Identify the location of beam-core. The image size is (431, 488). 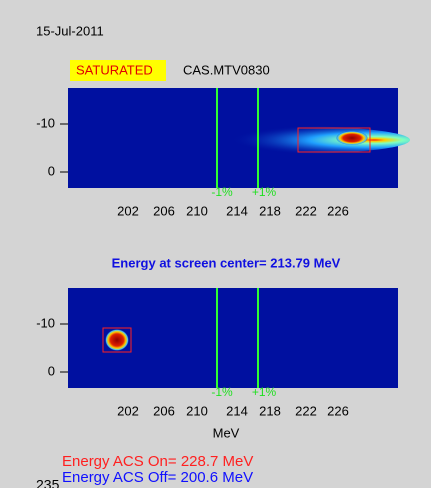
(352, 138).